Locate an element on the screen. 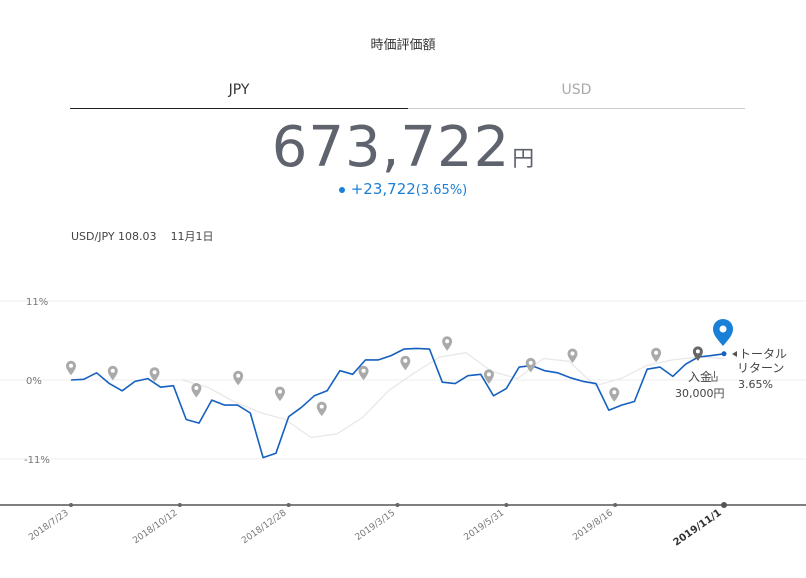 Image resolution: width=806 pixels, height=578 pixels. deposit-amount: 30,000円 is located at coordinates (700, 393).